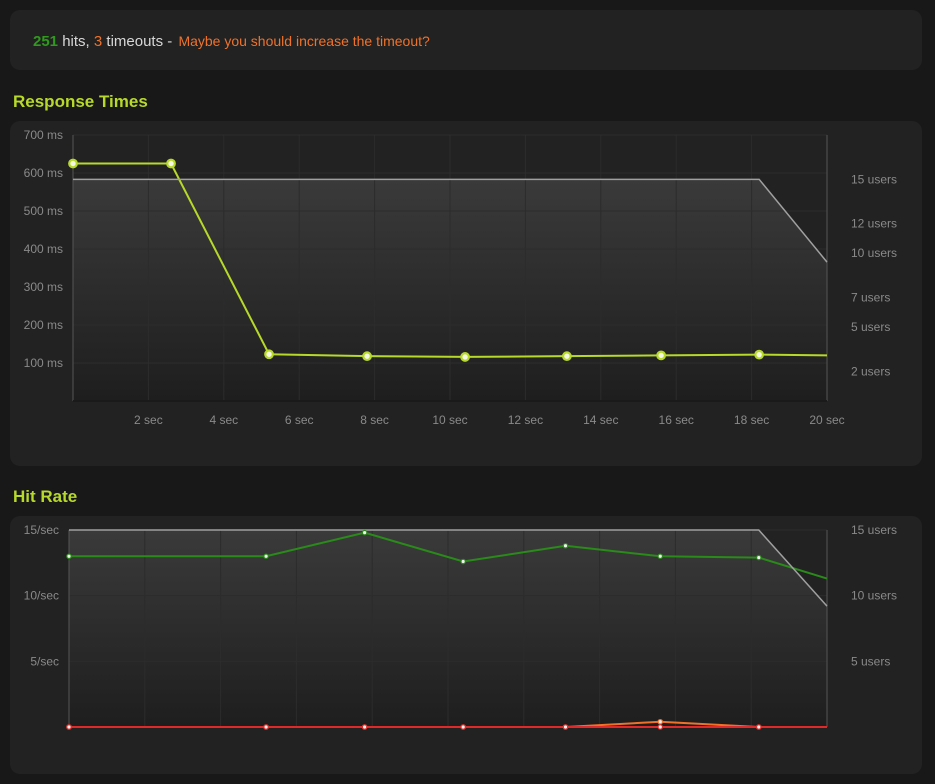  What do you see at coordinates (44, 661) in the screenshot?
I see `y-tick-label: 5/sec` at bounding box center [44, 661].